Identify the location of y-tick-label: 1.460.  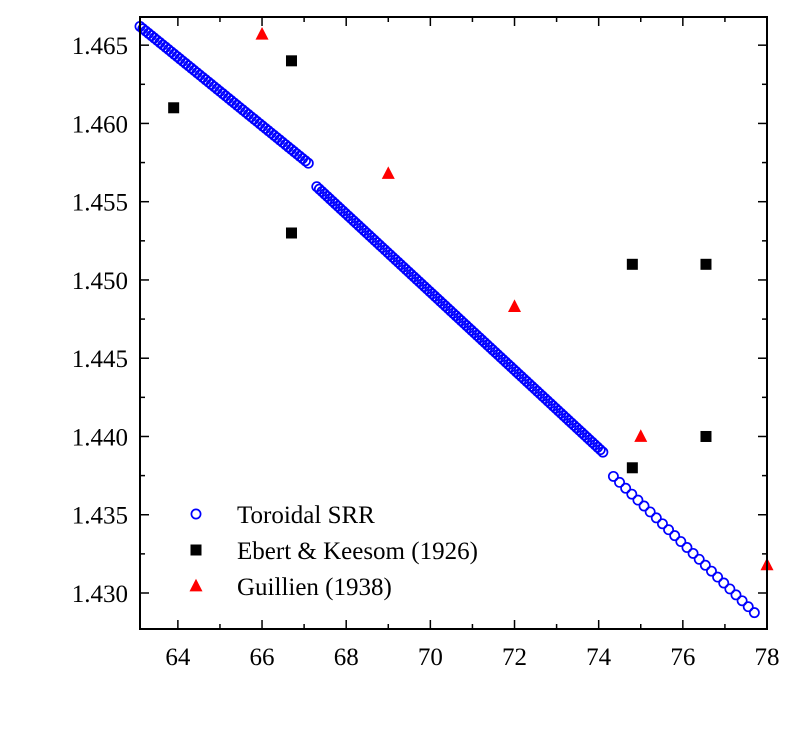
(100, 124).